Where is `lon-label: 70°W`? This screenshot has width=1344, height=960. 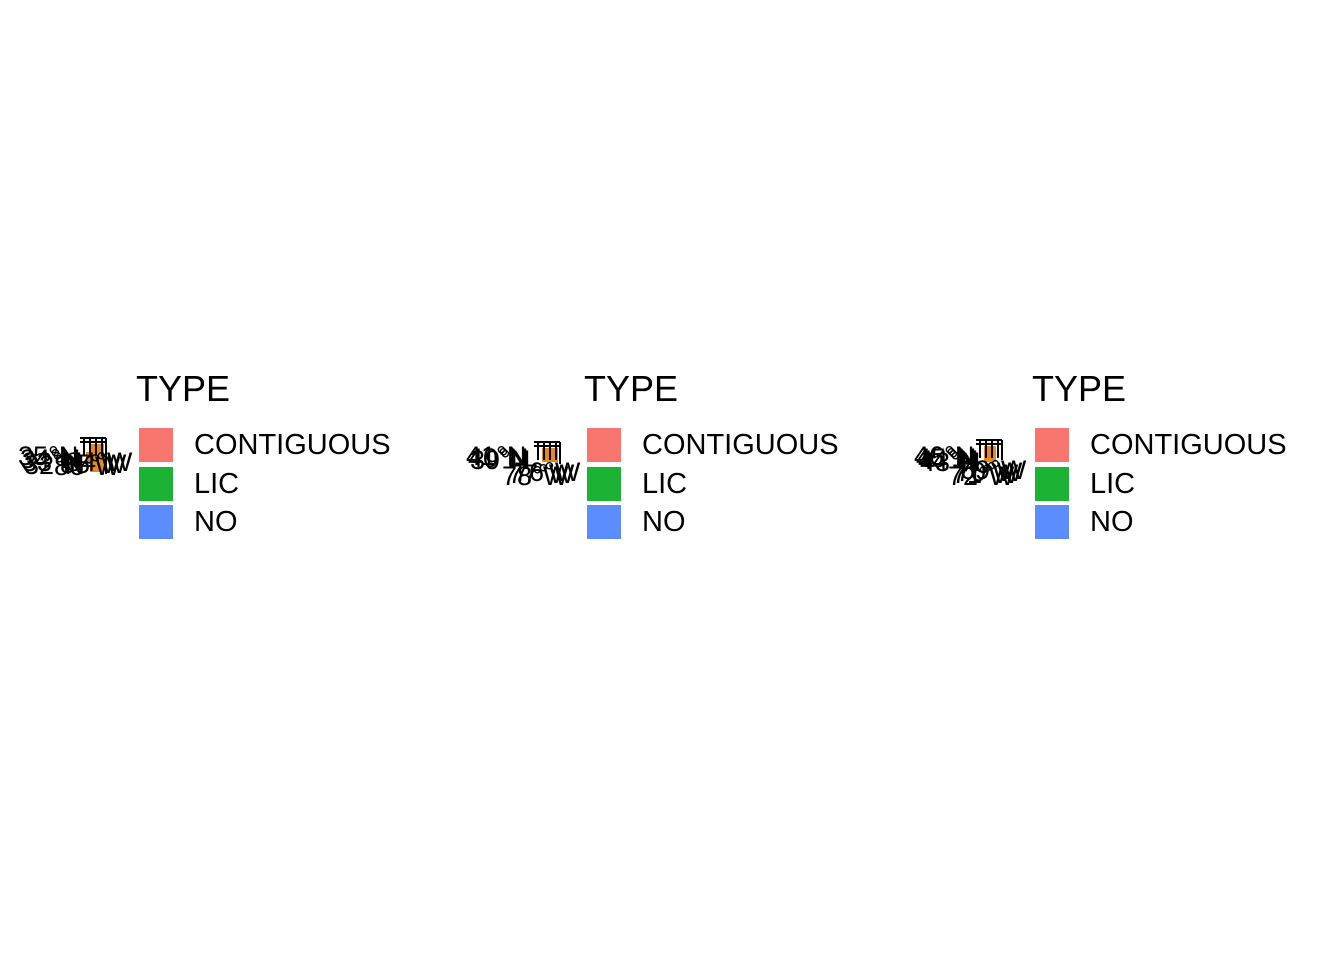
lon-label: 70°W is located at coordinates (989, 472).